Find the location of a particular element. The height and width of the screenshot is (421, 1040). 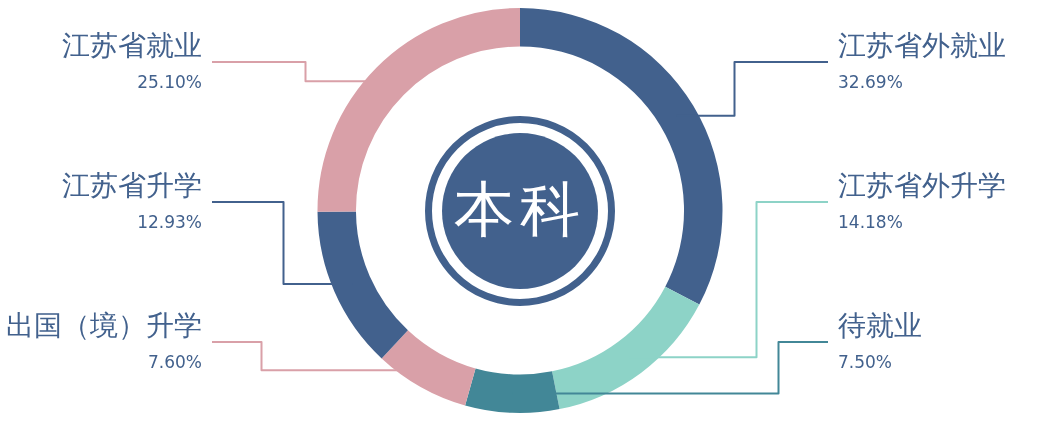

slice-label: 江苏省升学 is located at coordinates (132, 186).